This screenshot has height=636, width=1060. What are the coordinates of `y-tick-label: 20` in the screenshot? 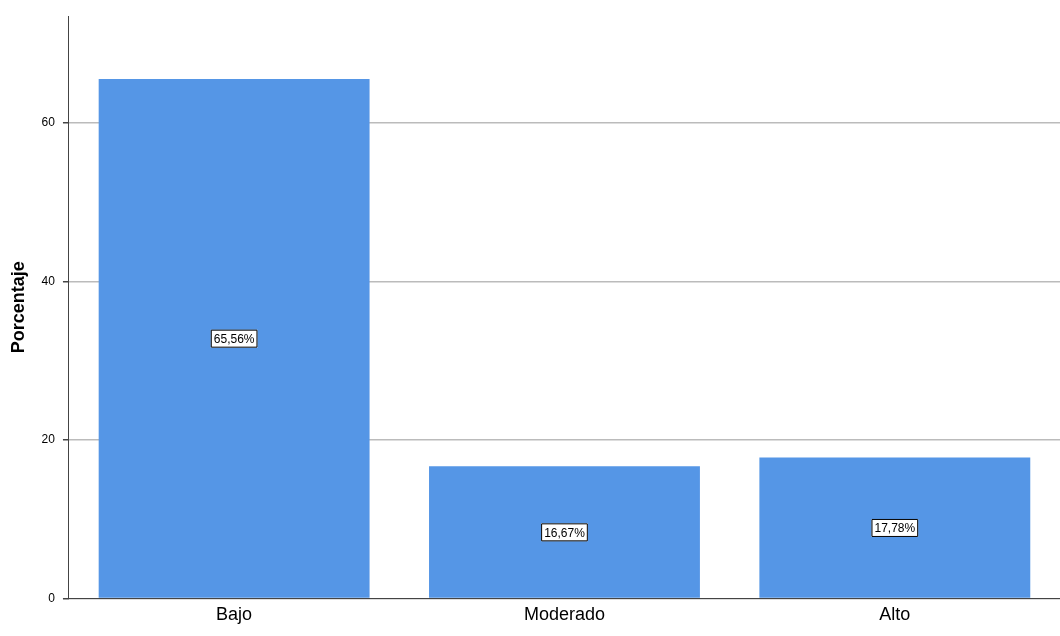 It's located at (48, 439).